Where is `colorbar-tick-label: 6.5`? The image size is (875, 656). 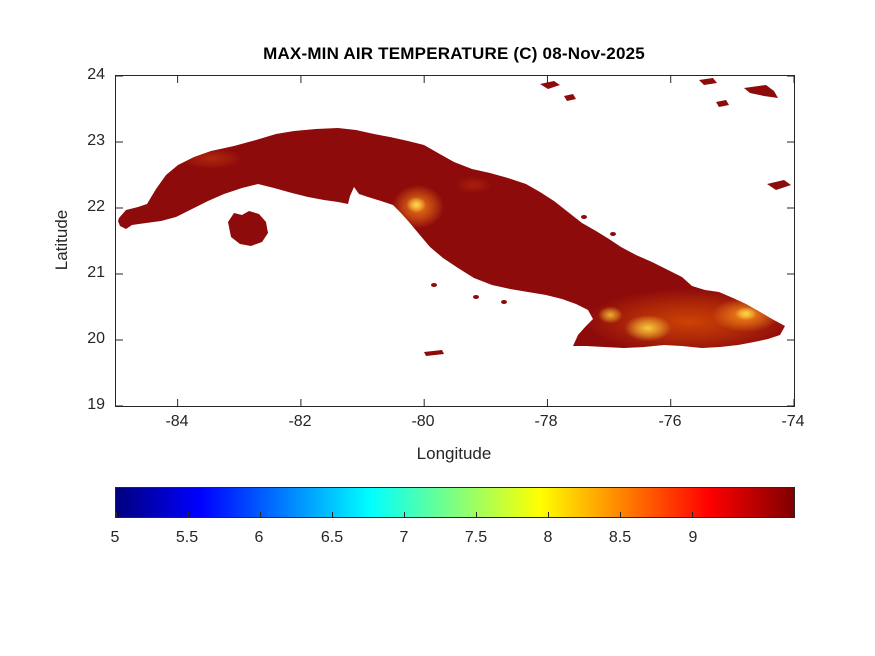 colorbar-tick-label: 6.5 is located at coordinates (332, 537).